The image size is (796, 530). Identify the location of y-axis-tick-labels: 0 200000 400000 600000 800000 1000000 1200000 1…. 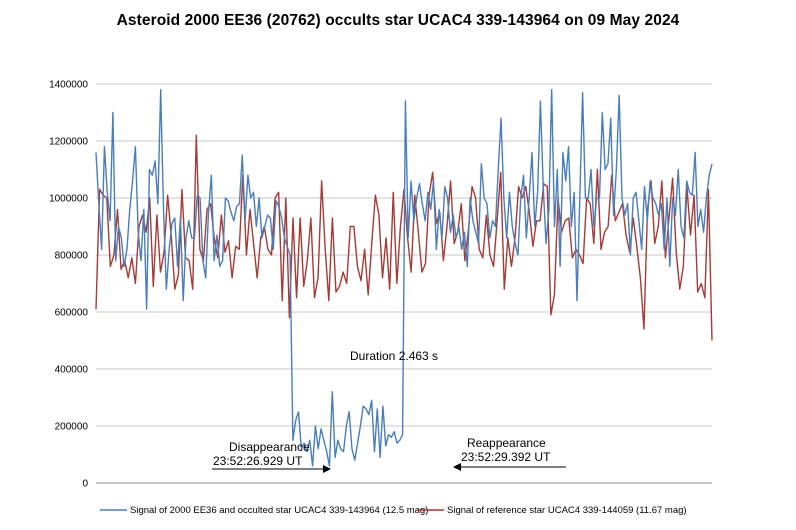
(68, 285).